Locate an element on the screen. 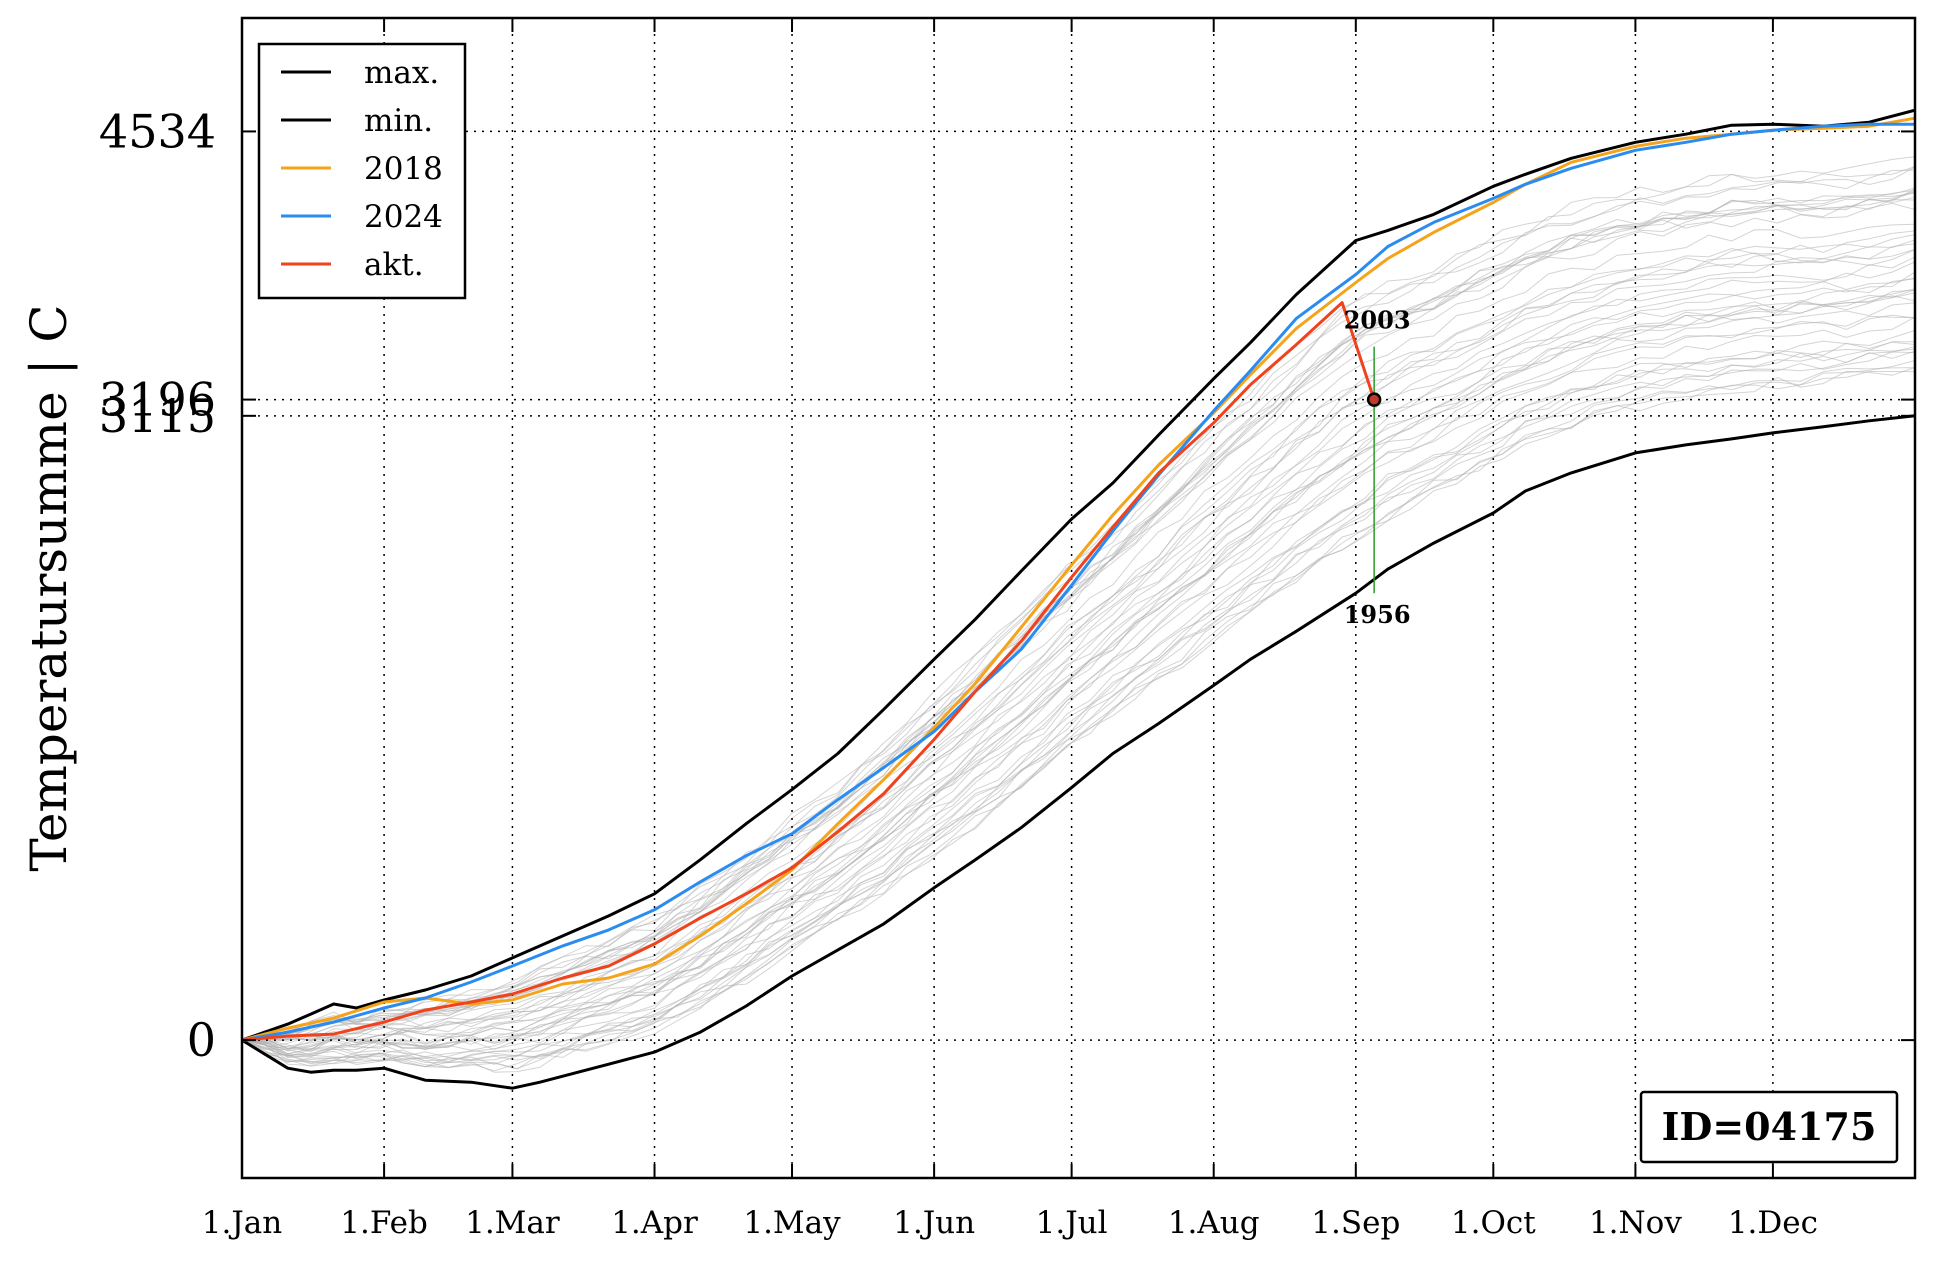  legend-label: min. is located at coordinates (398, 121).